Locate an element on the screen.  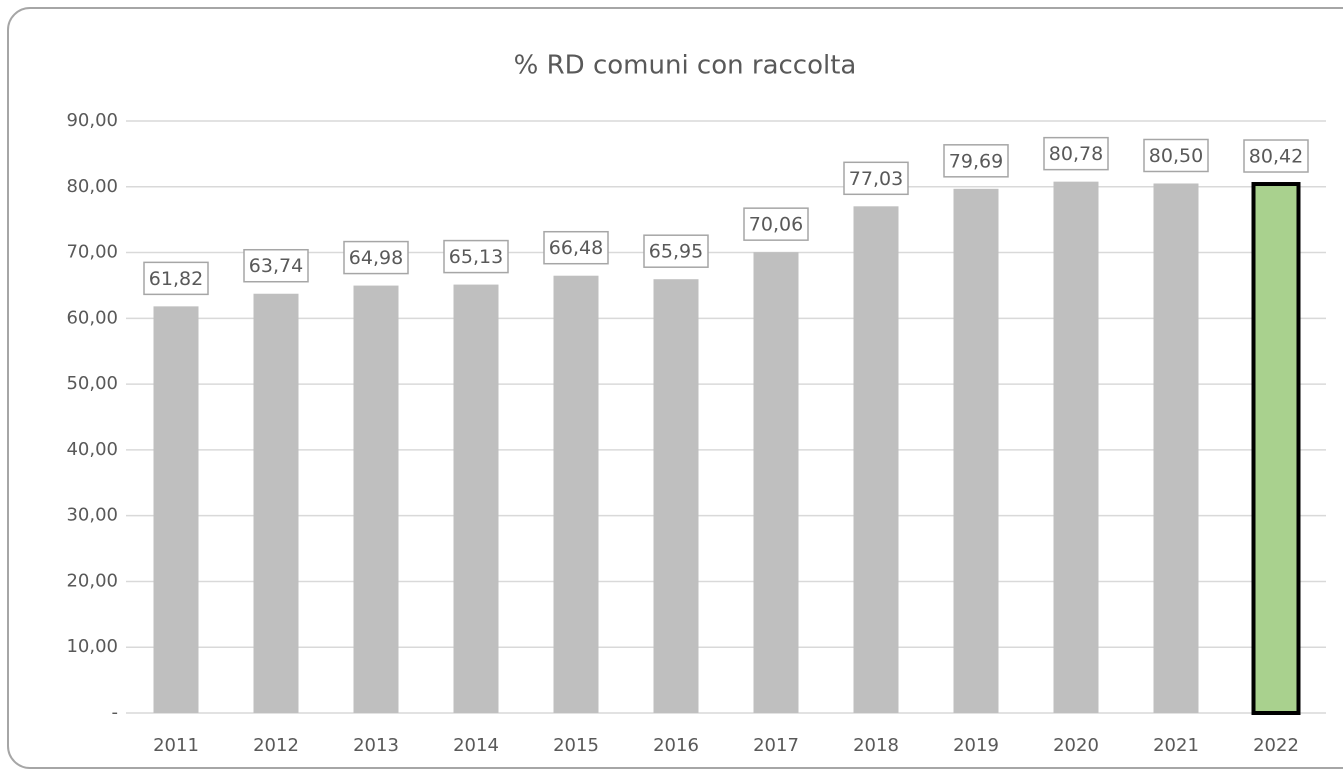
value-label: 80,78 is located at coordinates (1076, 154).